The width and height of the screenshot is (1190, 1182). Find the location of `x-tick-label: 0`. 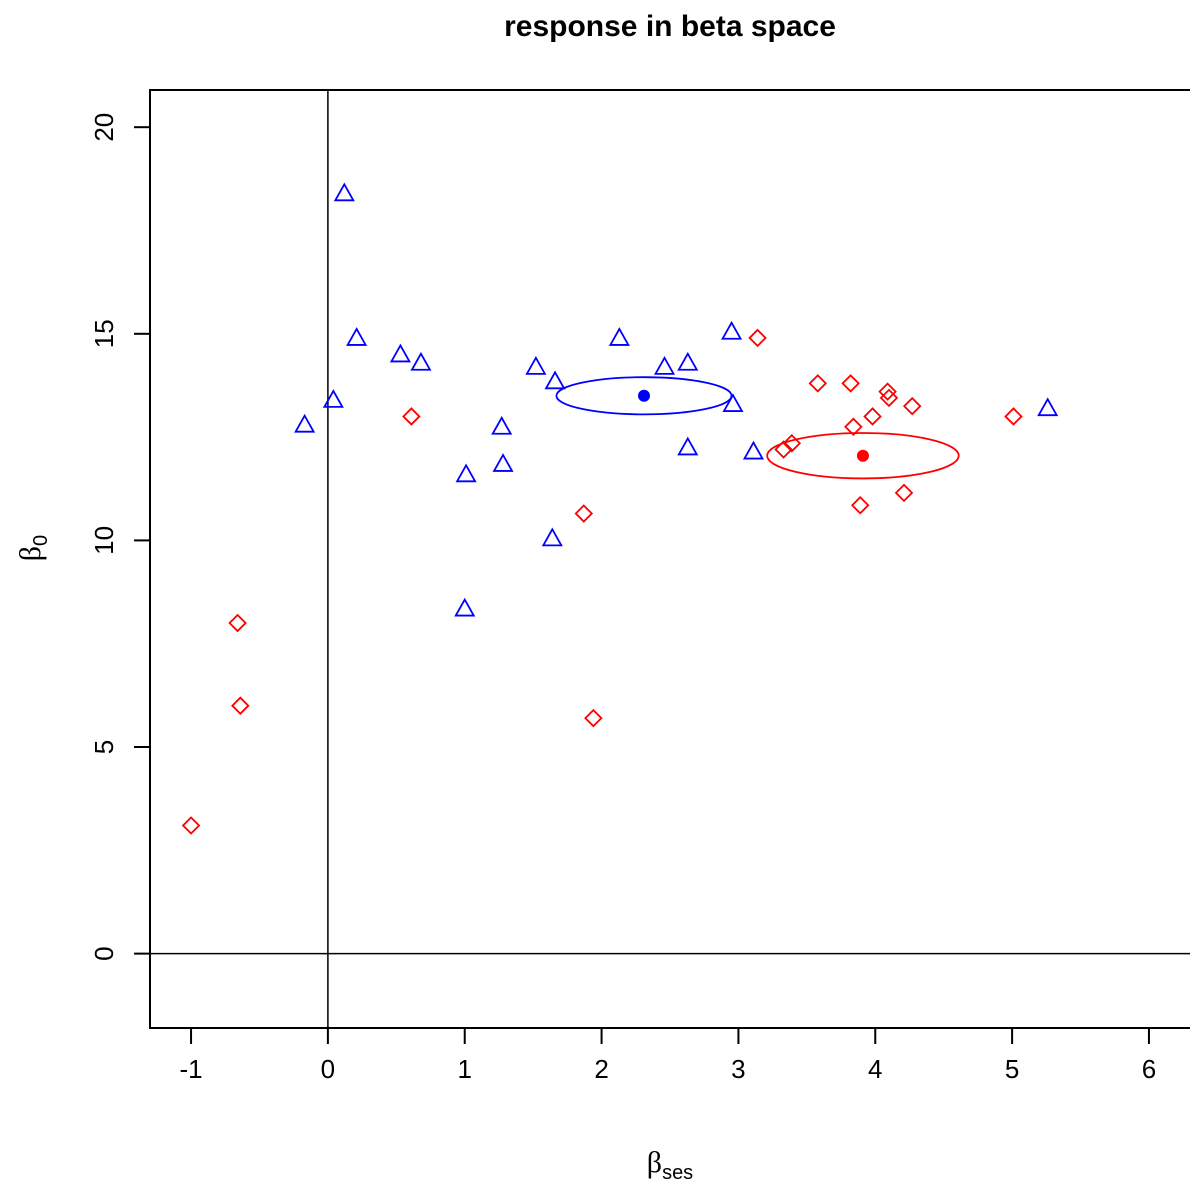

x-tick-label: 0 is located at coordinates (328, 1069).